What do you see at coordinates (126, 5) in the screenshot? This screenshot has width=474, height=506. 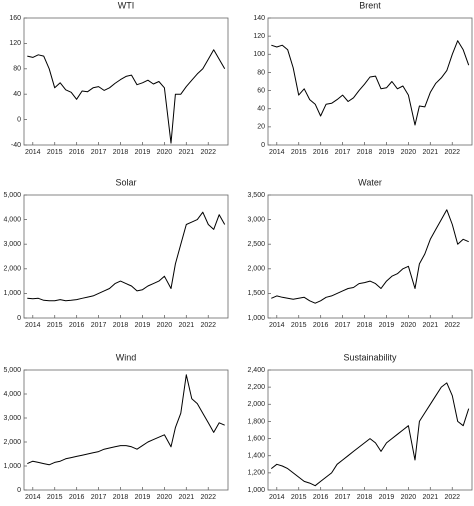 I see `chart-title: WTI` at bounding box center [126, 5].